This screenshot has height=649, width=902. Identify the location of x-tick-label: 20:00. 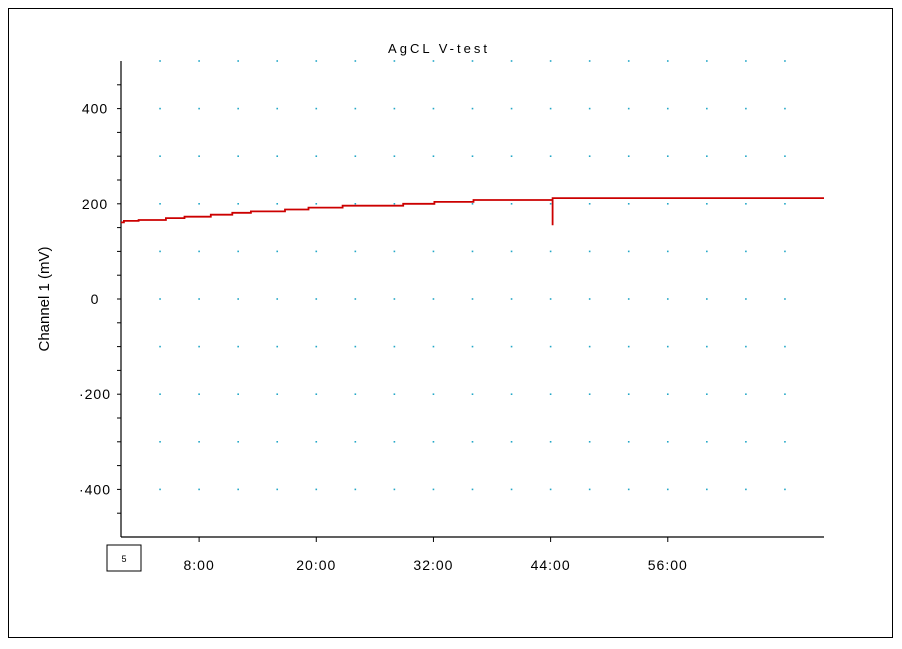
(316, 565).